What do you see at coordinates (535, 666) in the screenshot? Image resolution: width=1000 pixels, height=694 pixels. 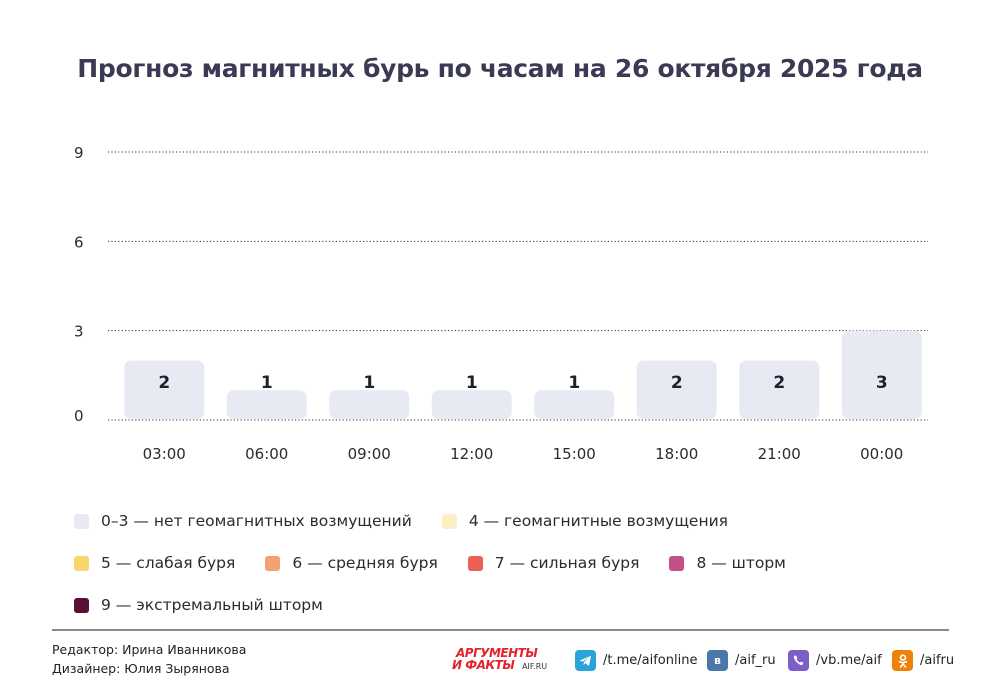 I see `brand-domain: AIF.RU` at bounding box center [535, 666].